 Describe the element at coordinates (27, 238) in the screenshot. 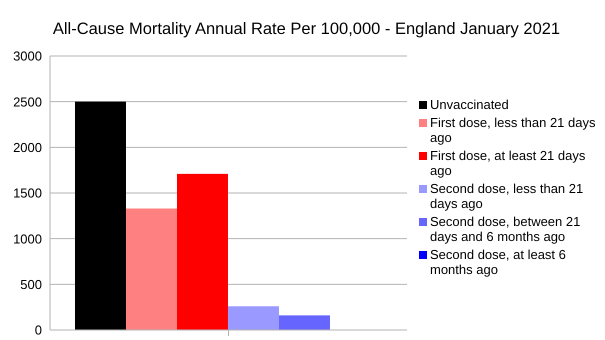

I see `y-tick-label: 1000` at that location.